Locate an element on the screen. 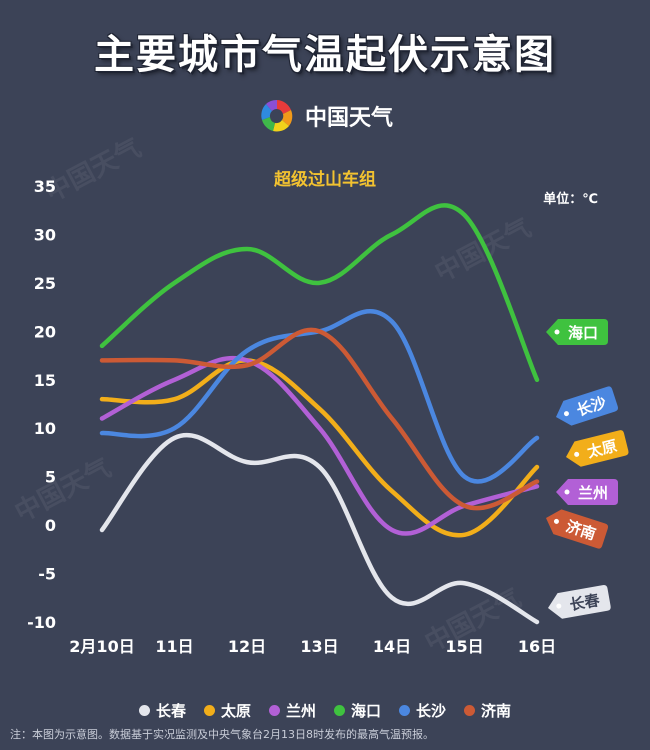 The width and height of the screenshot is (650, 750). x-tick-label: 14日 is located at coordinates (392, 646).